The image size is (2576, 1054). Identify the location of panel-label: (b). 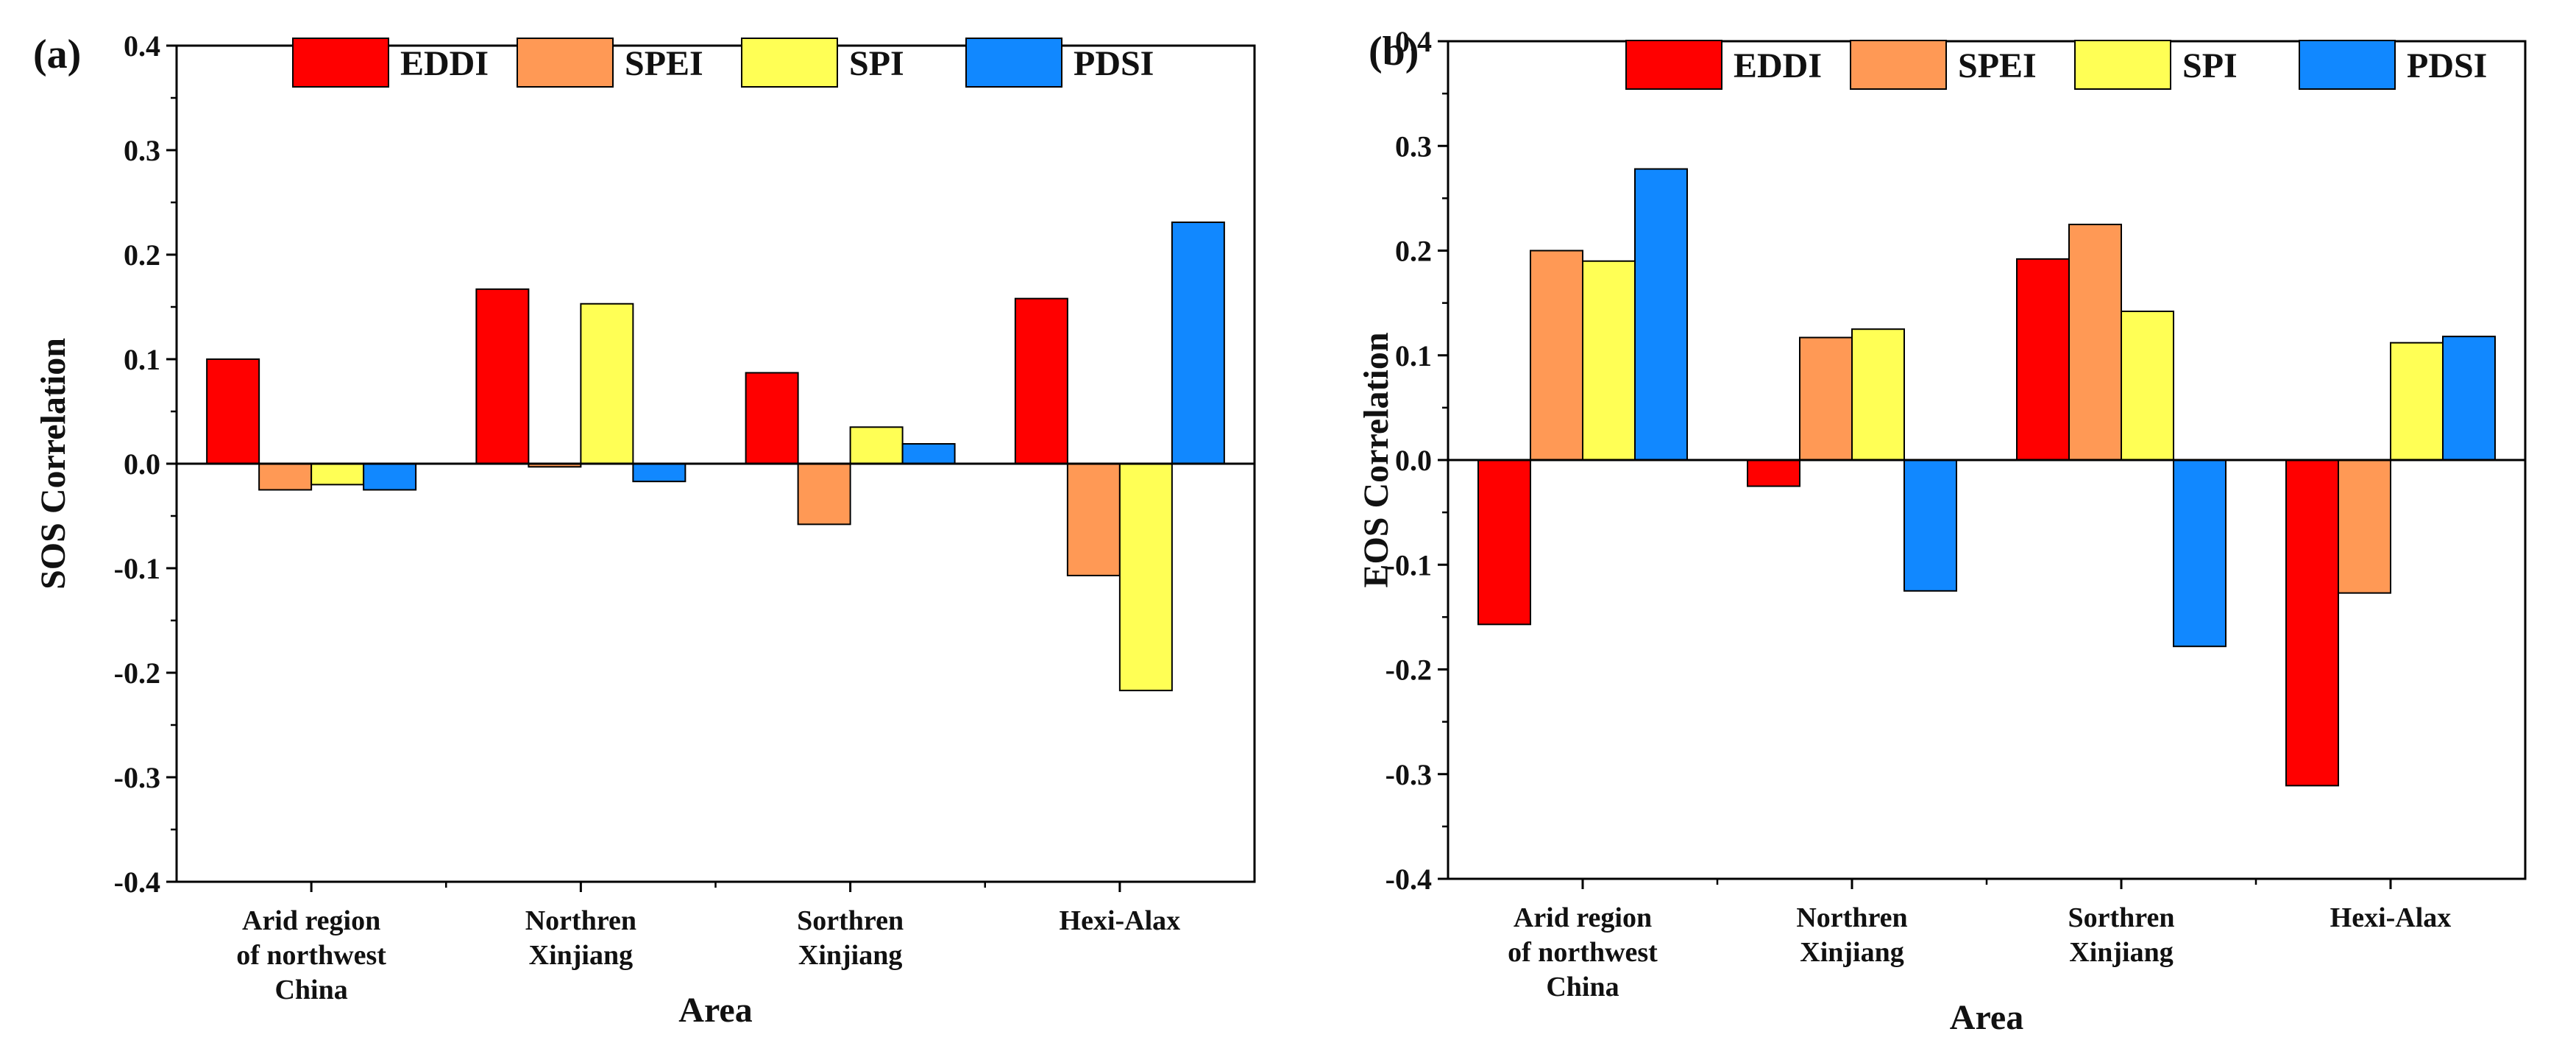
(1394, 51).